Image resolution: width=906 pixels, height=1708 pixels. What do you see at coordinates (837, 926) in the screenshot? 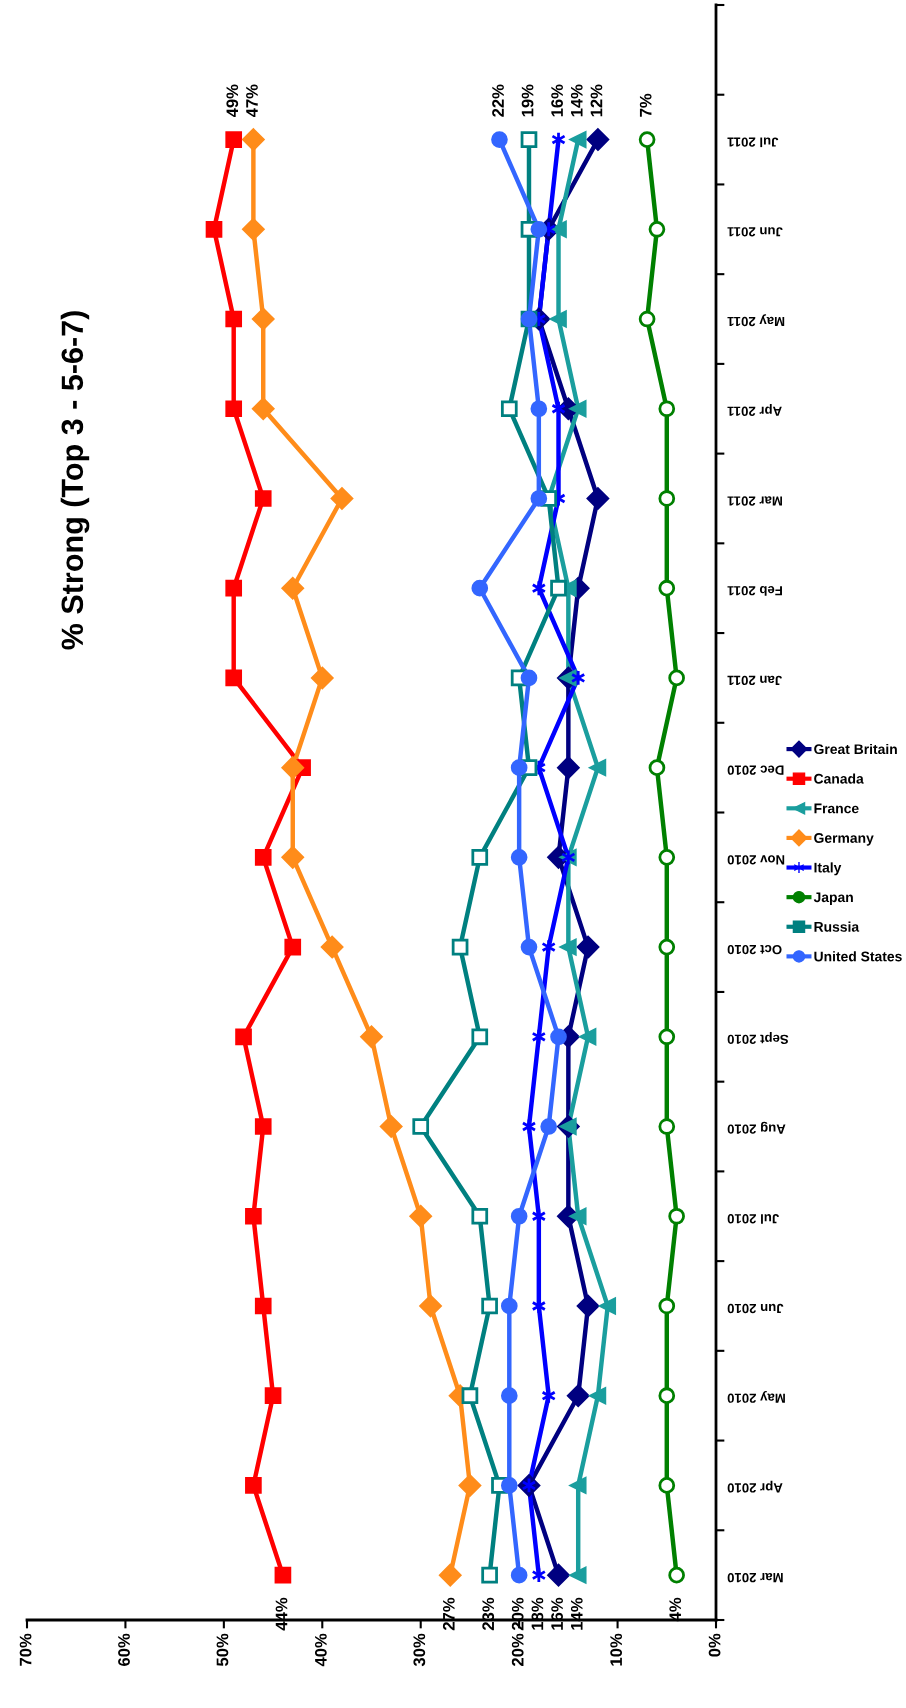
I see `legend-label: Russia` at bounding box center [837, 926].